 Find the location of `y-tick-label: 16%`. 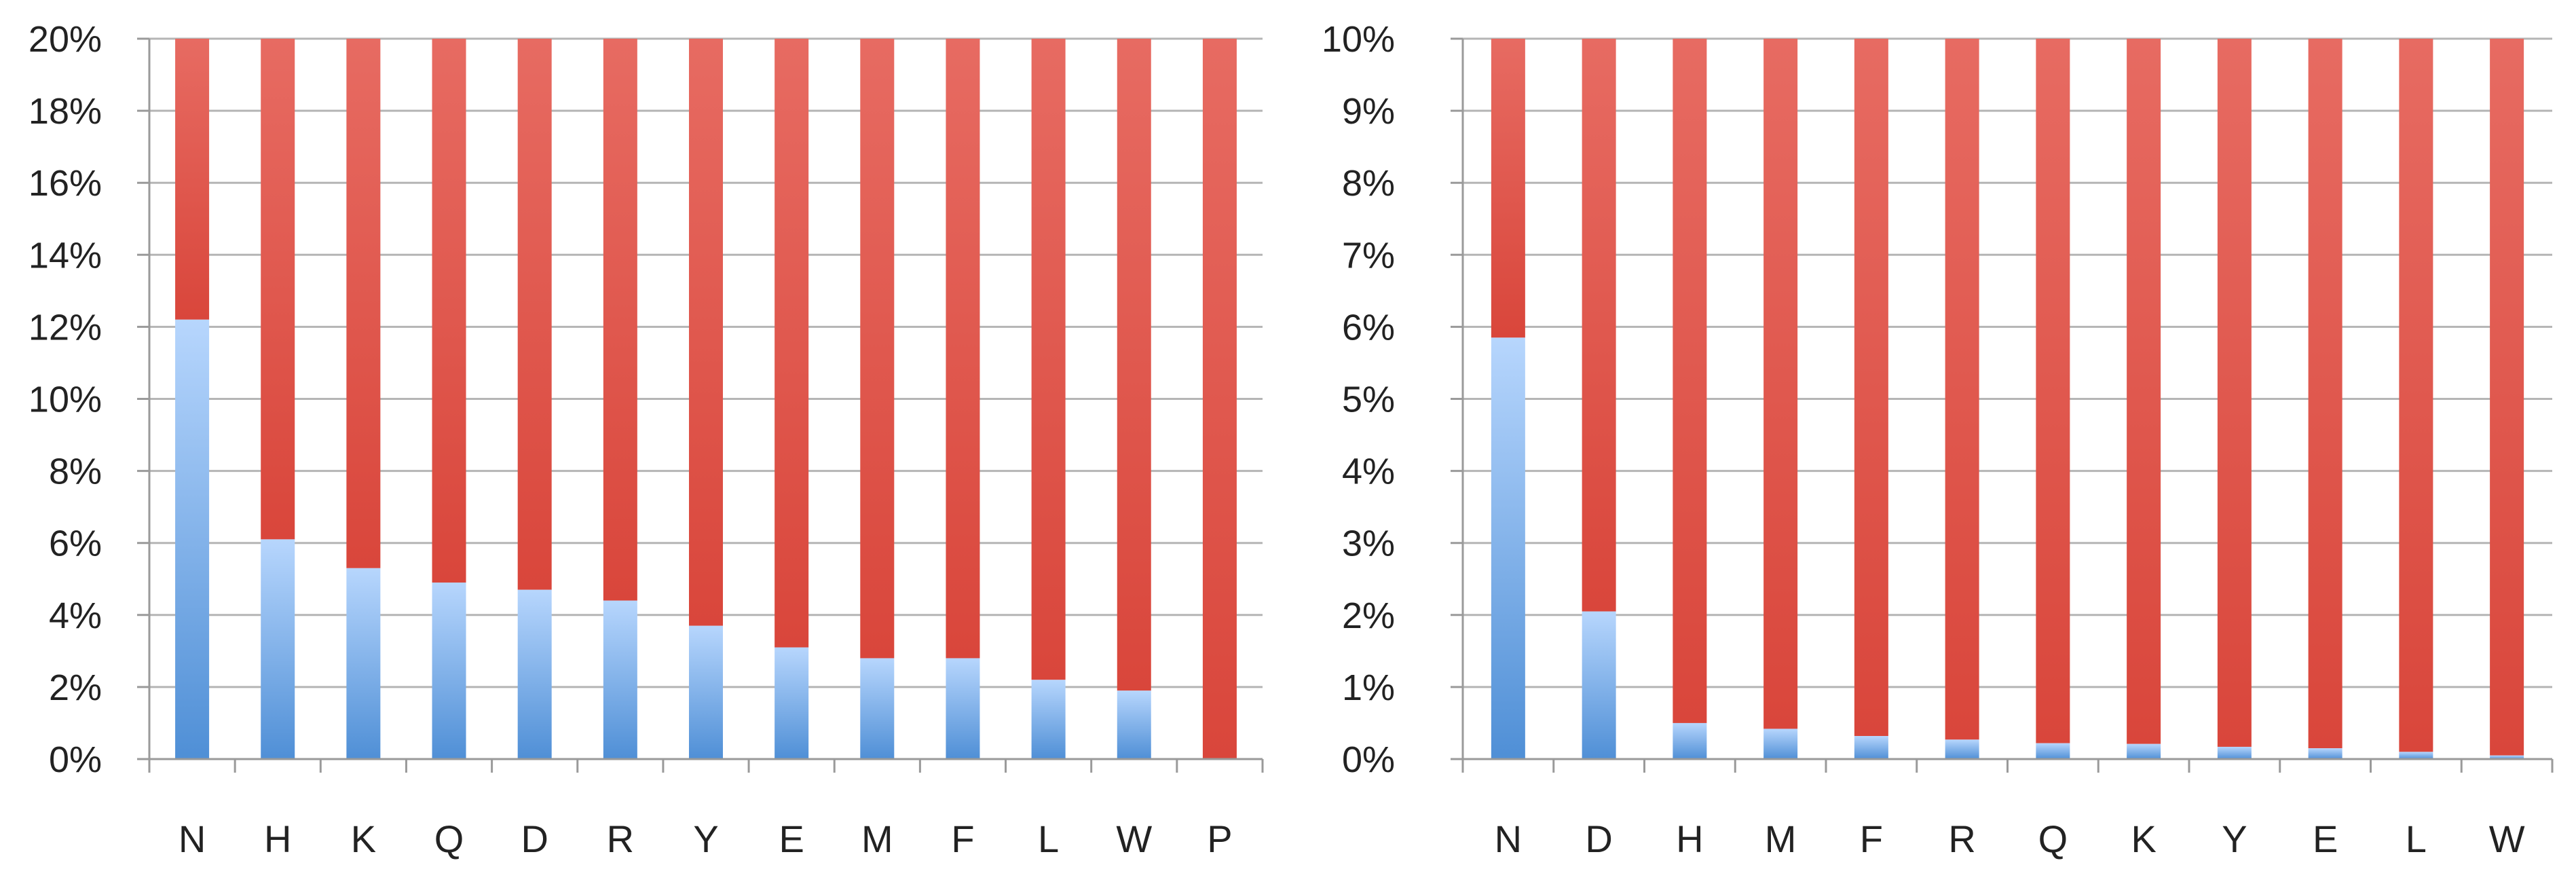

y-tick-label: 16% is located at coordinates (66, 183).